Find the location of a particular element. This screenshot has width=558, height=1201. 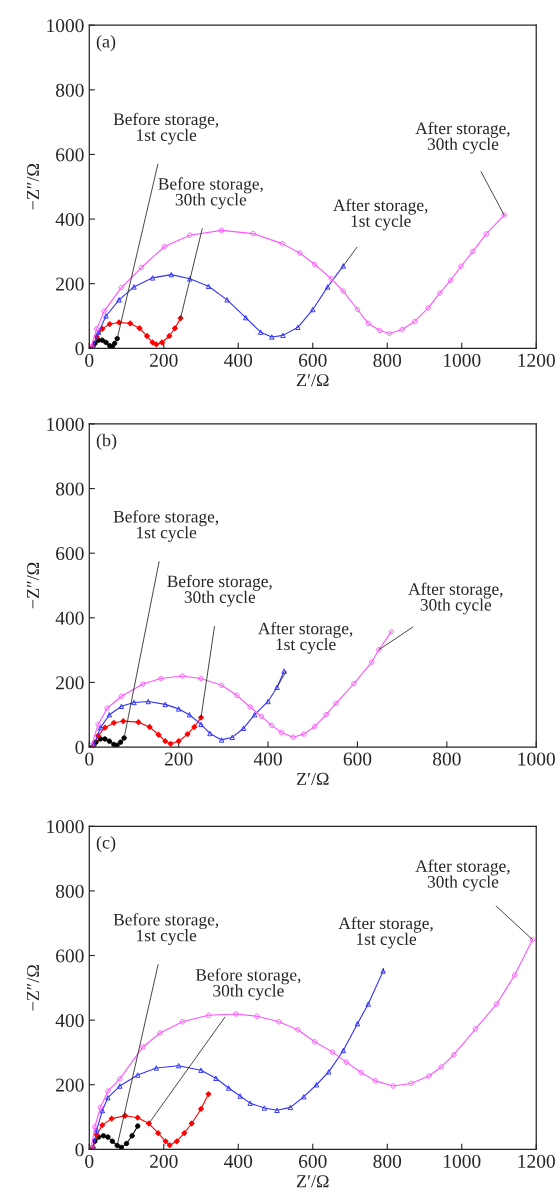

chart-title: (c) is located at coordinates (106, 844).